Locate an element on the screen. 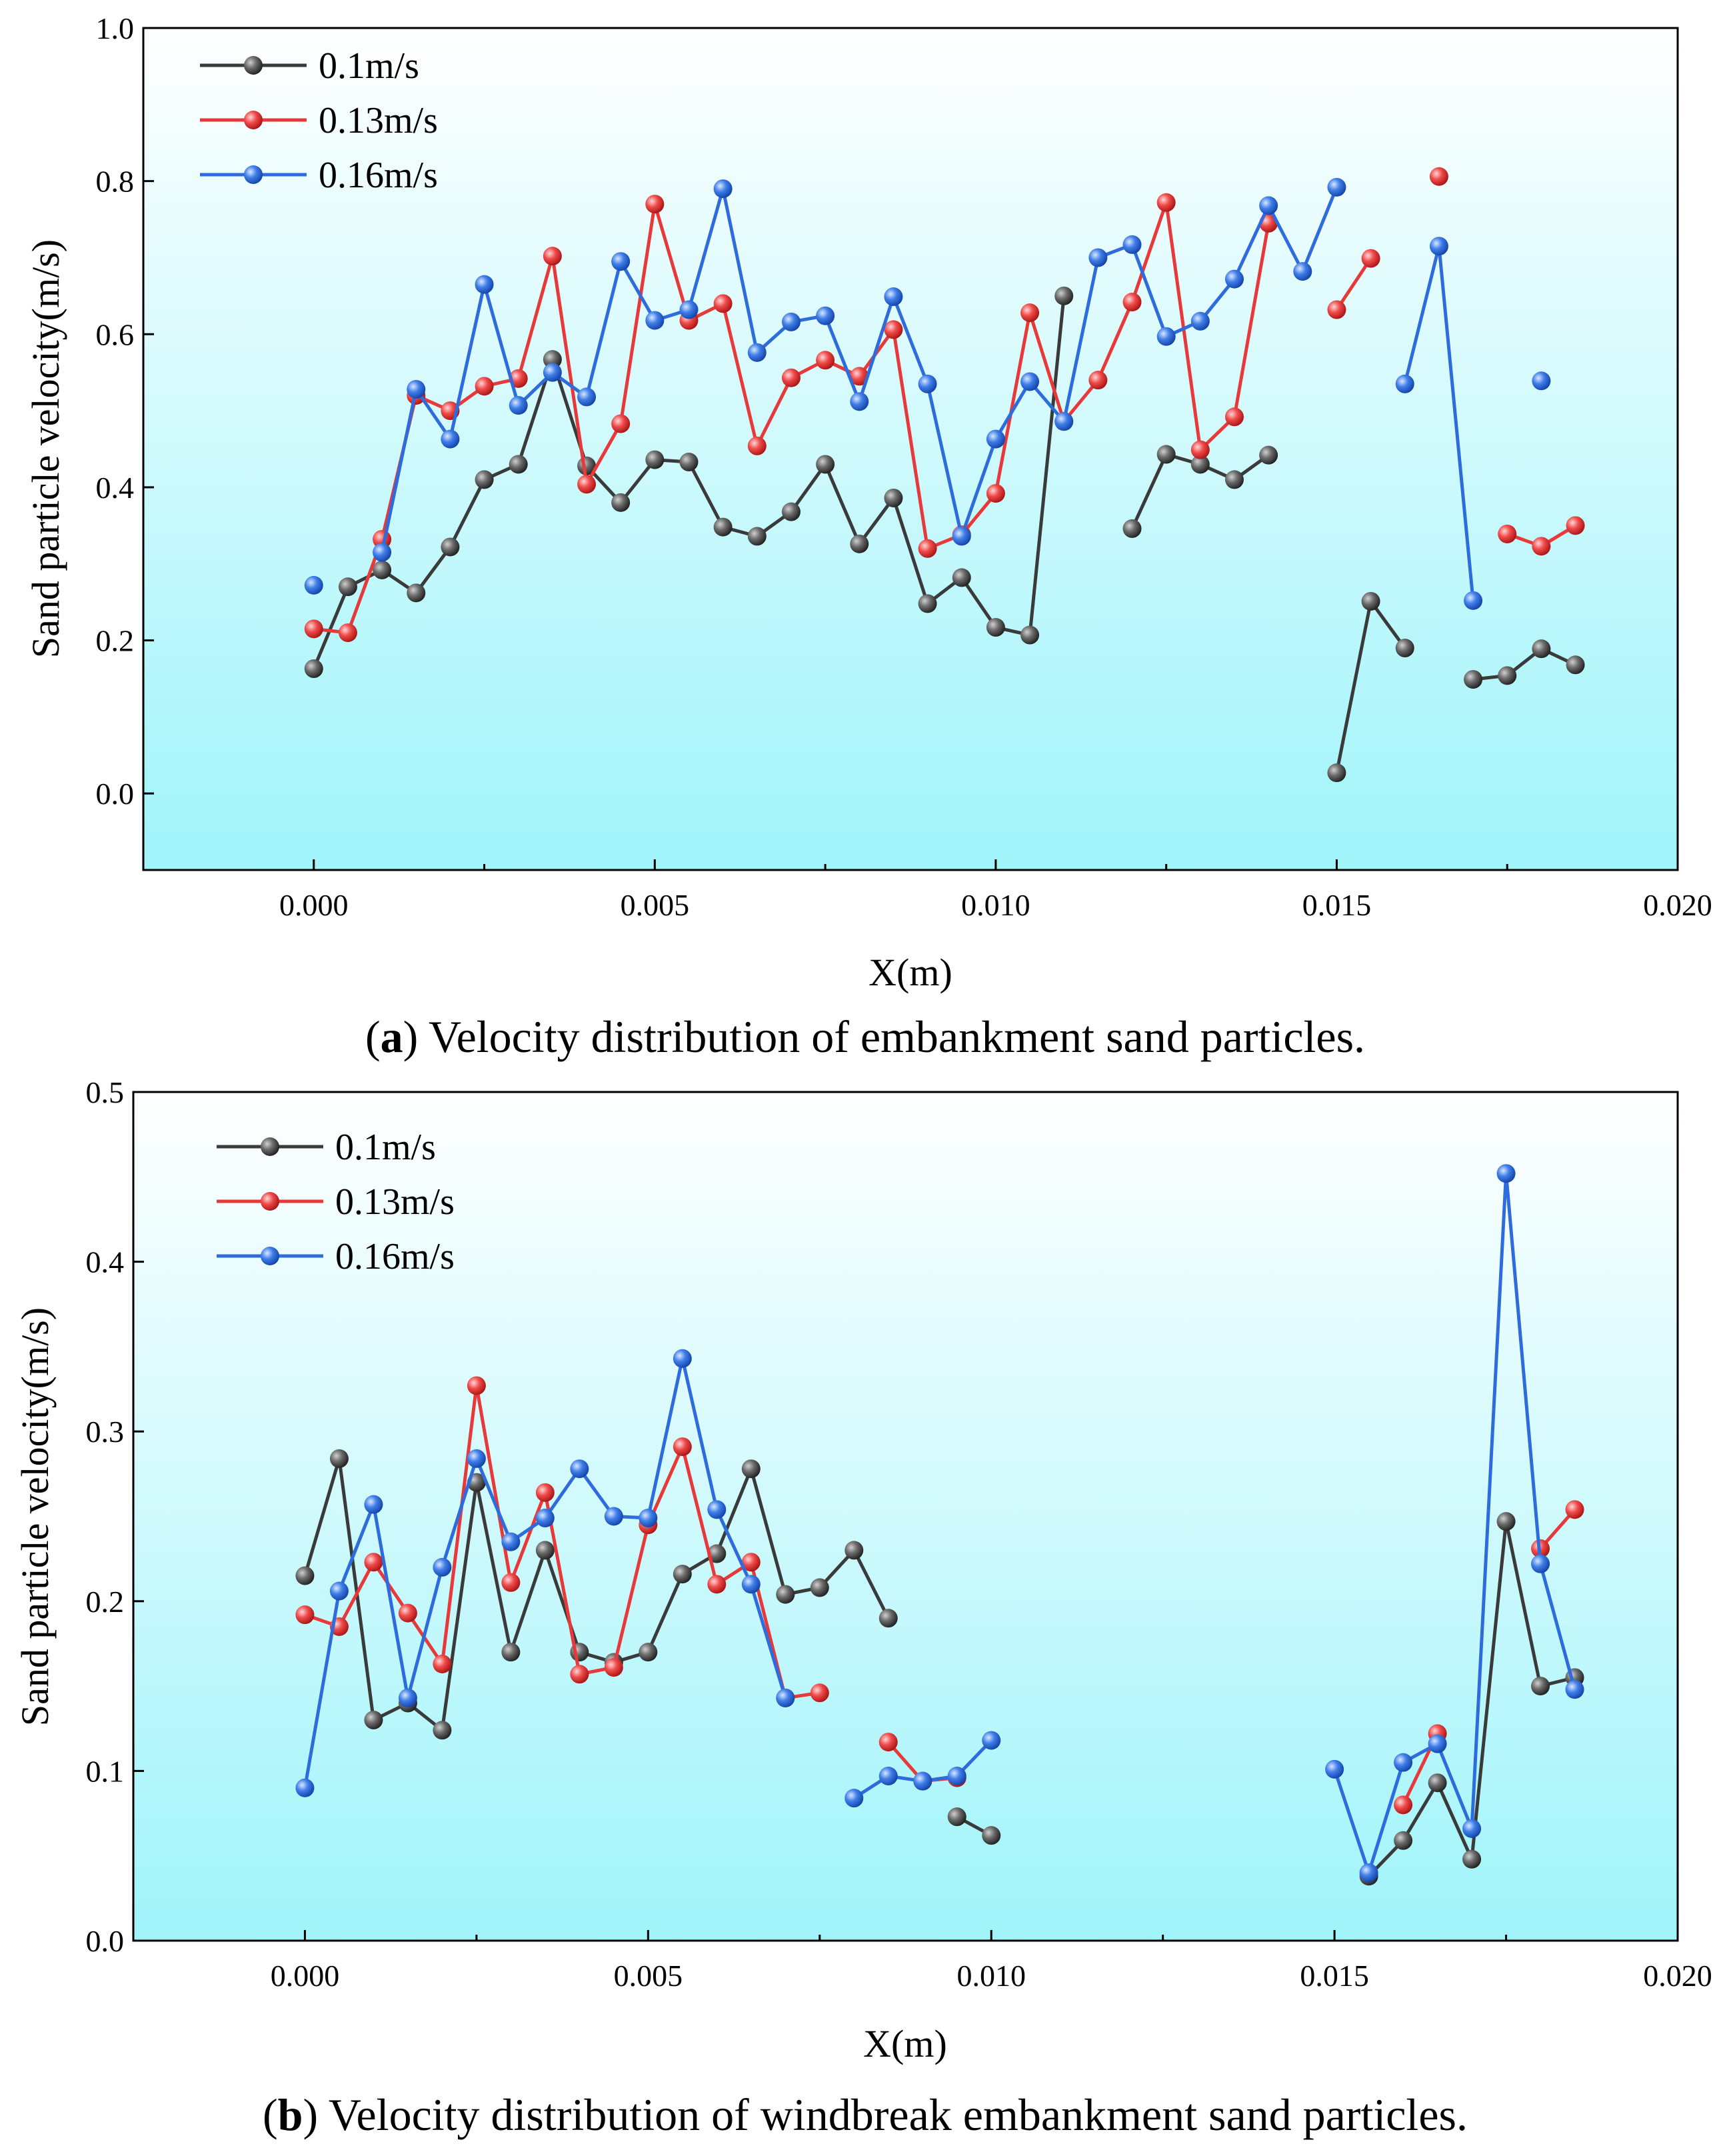 This screenshot has width=1731, height=2156. legend-label: 0.13m/s is located at coordinates (395, 1202).